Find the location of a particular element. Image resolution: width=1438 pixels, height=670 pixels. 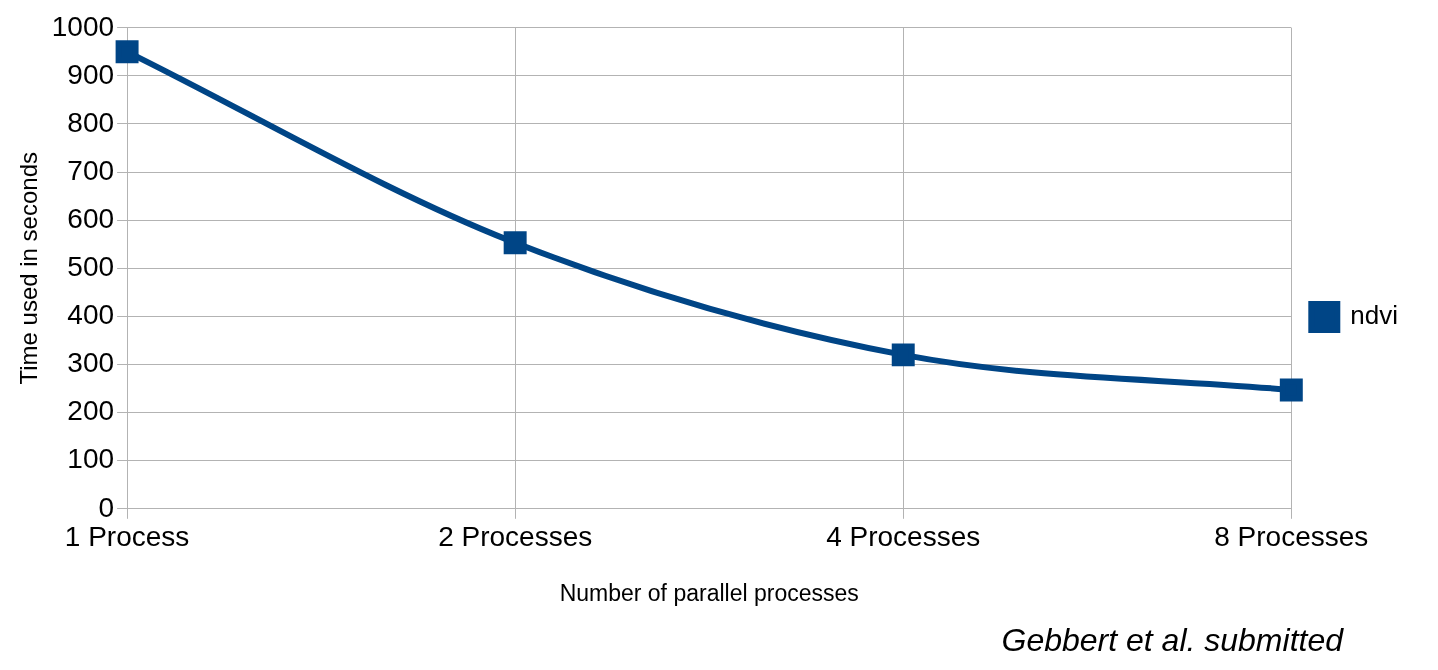

y-tick-label: 1000 is located at coordinates (83, 26).